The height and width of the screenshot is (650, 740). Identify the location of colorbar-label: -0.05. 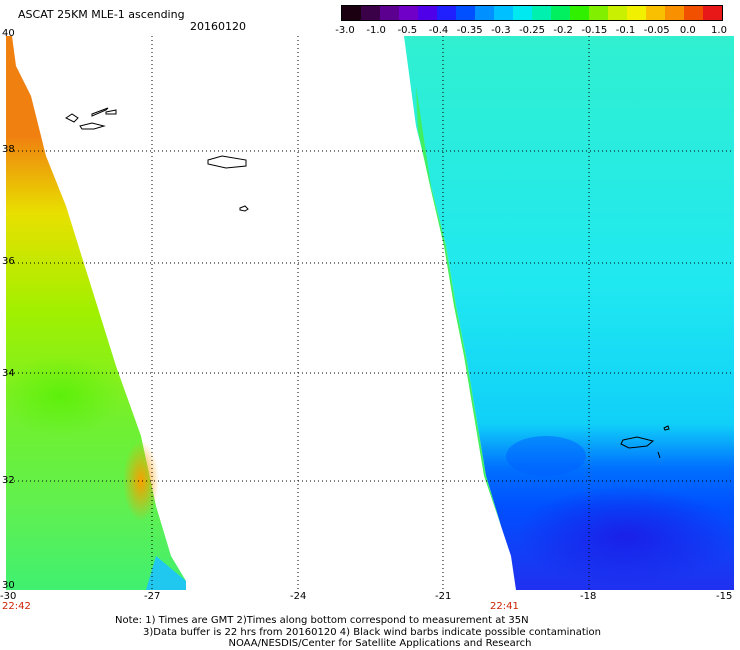
(656, 30).